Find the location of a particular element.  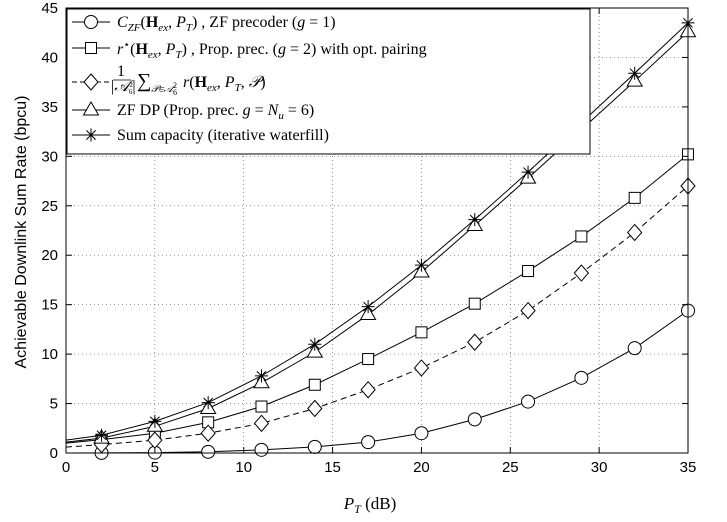

x-tick-label: 10 is located at coordinates (243, 467).